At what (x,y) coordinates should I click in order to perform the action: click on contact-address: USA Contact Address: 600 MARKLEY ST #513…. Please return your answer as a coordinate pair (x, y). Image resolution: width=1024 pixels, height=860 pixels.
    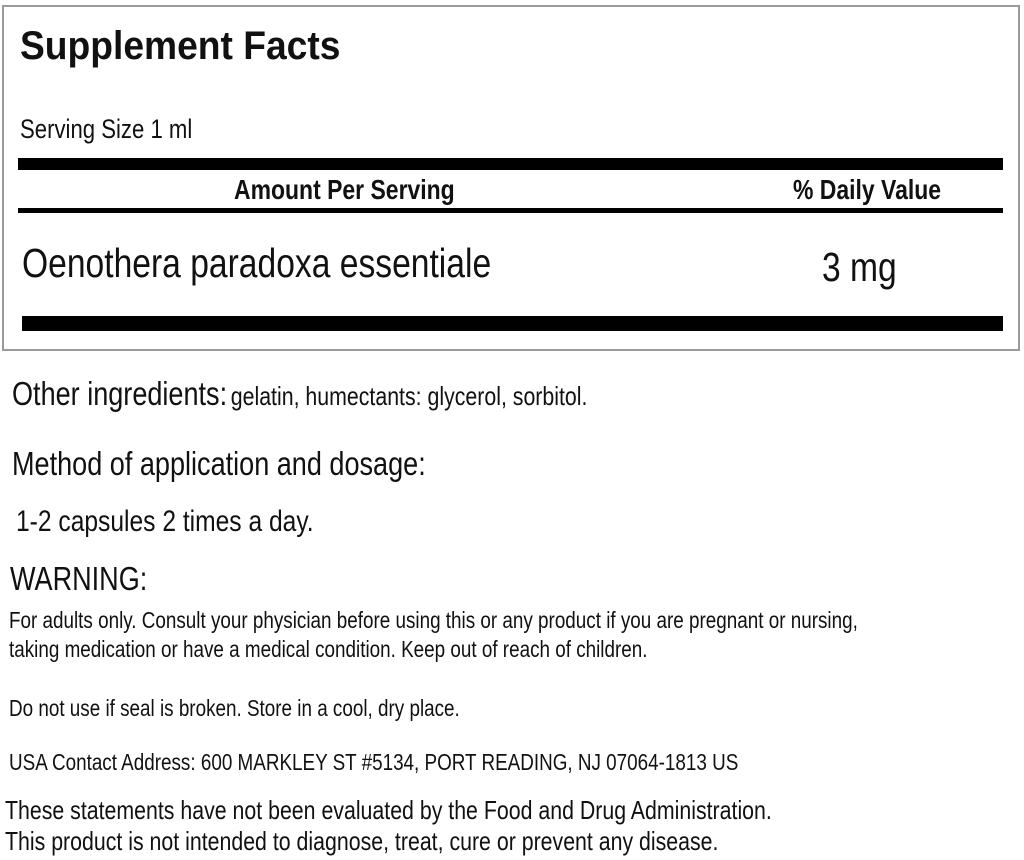
    Looking at the image, I should click on (373, 762).